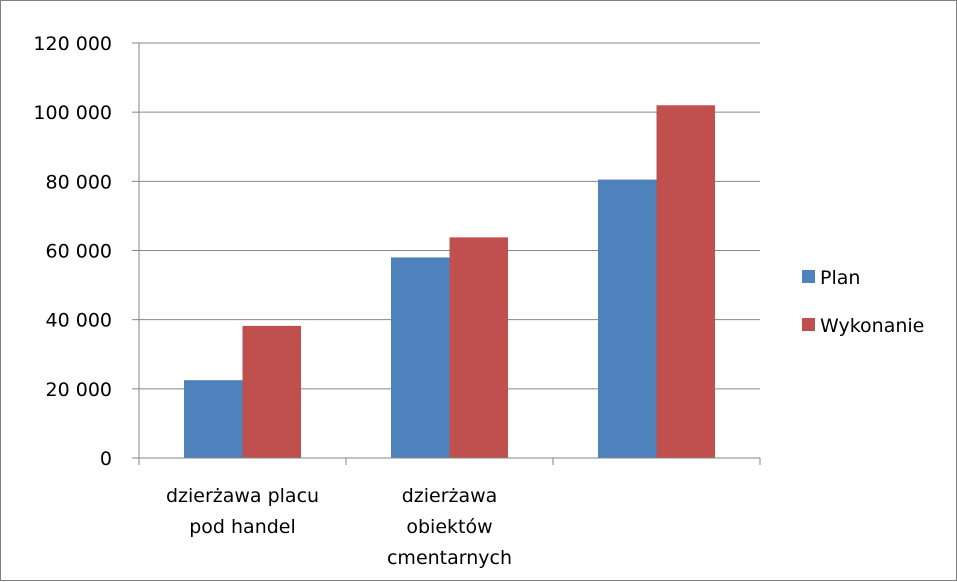 The image size is (957, 582). I want to click on legend: Plan Wykonanie, so click(863, 302).